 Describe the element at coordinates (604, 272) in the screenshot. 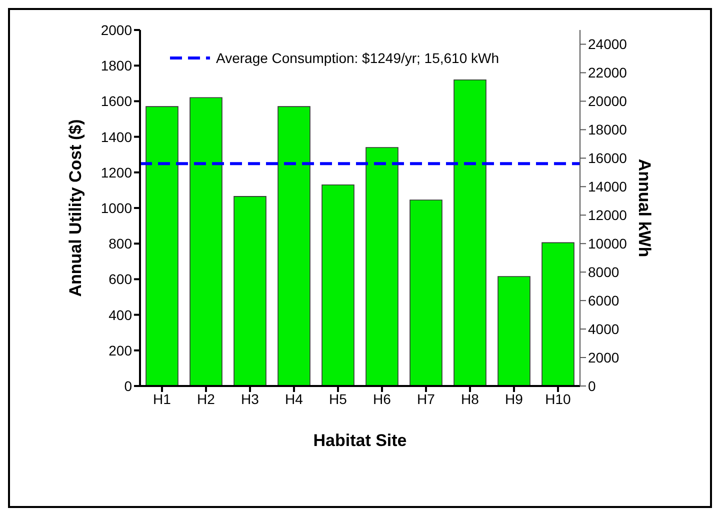

I see `y2-tick-label: 8000` at that location.